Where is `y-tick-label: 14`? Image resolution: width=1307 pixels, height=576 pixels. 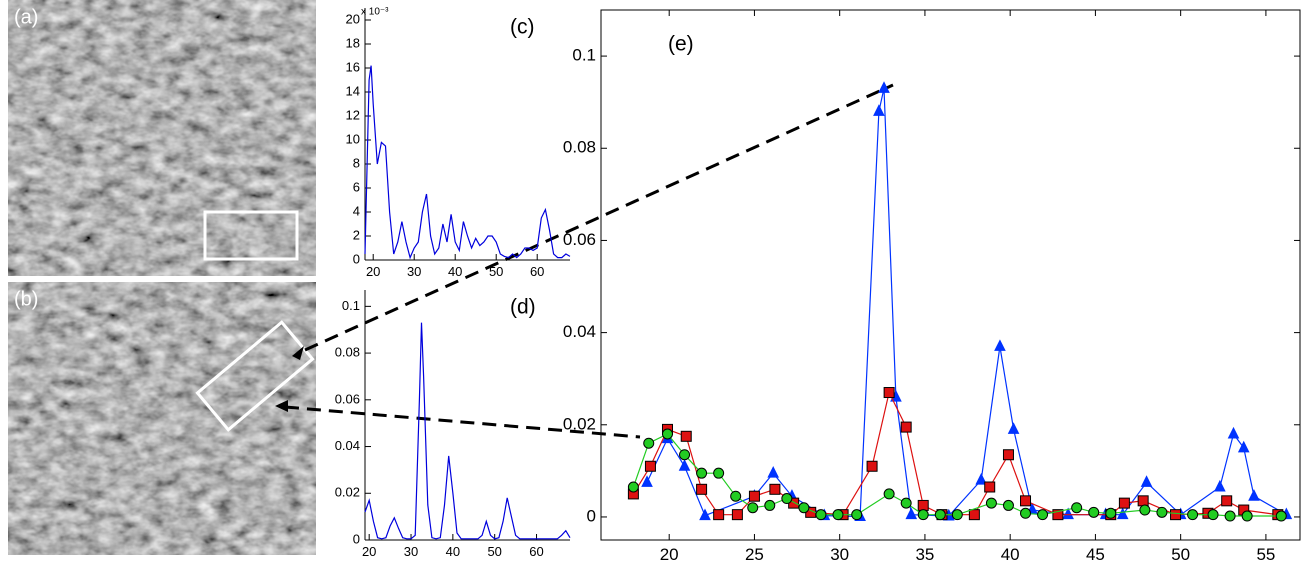 y-tick-label: 14 is located at coordinates (353, 90).